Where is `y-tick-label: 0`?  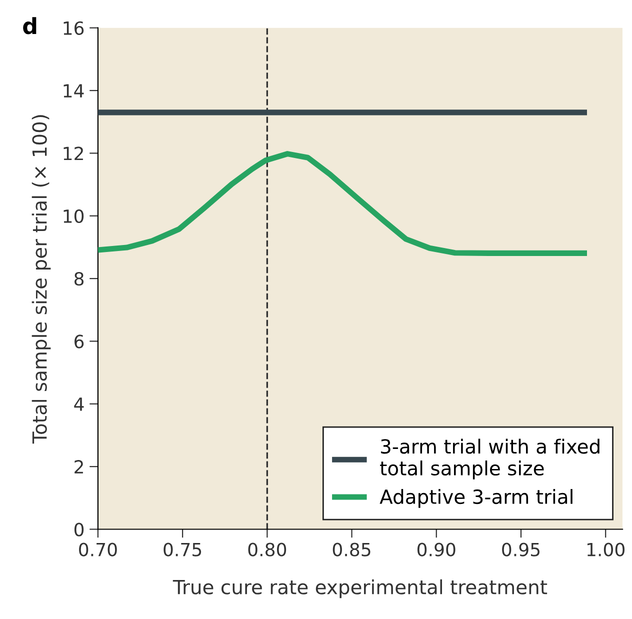
y-tick-label: 0 is located at coordinates (79, 529).